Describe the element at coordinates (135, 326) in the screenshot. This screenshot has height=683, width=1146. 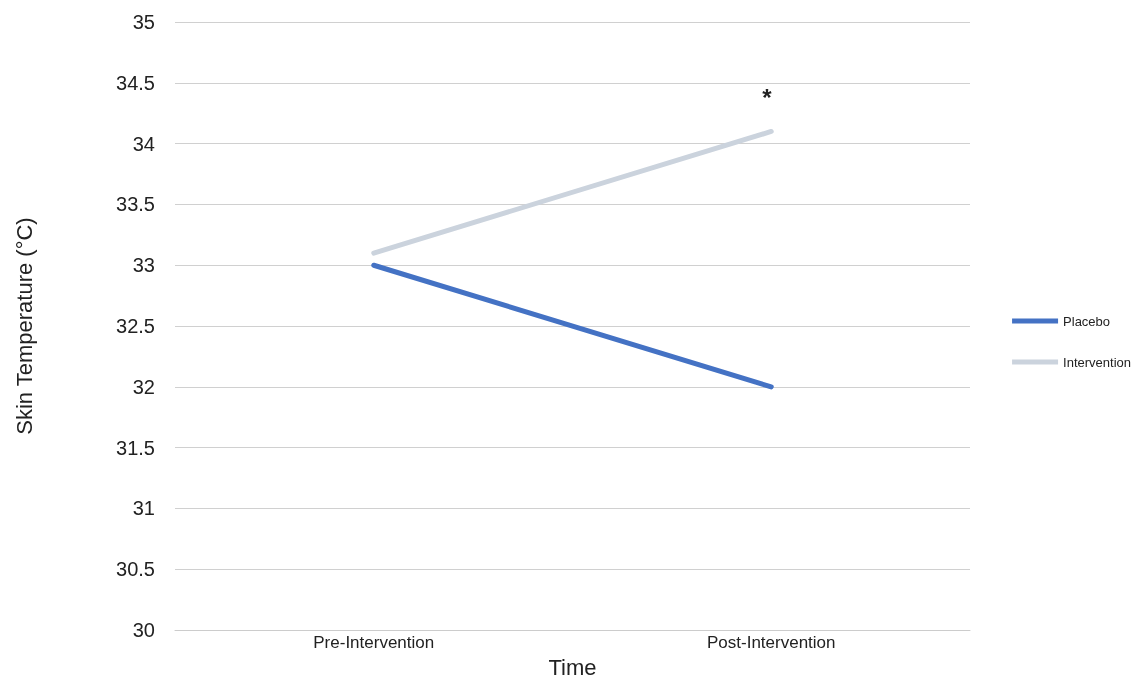
I see `y-tick-label: 32.5` at that location.